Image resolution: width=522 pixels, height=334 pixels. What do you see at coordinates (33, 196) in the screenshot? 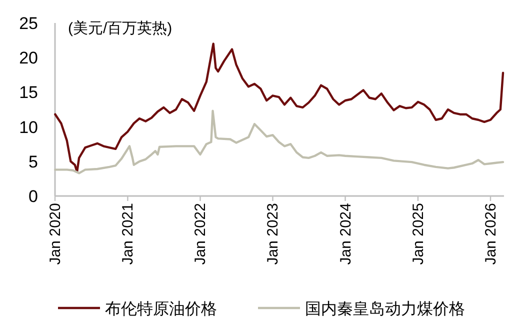
I see `y-tick-label: 0` at bounding box center [33, 196].